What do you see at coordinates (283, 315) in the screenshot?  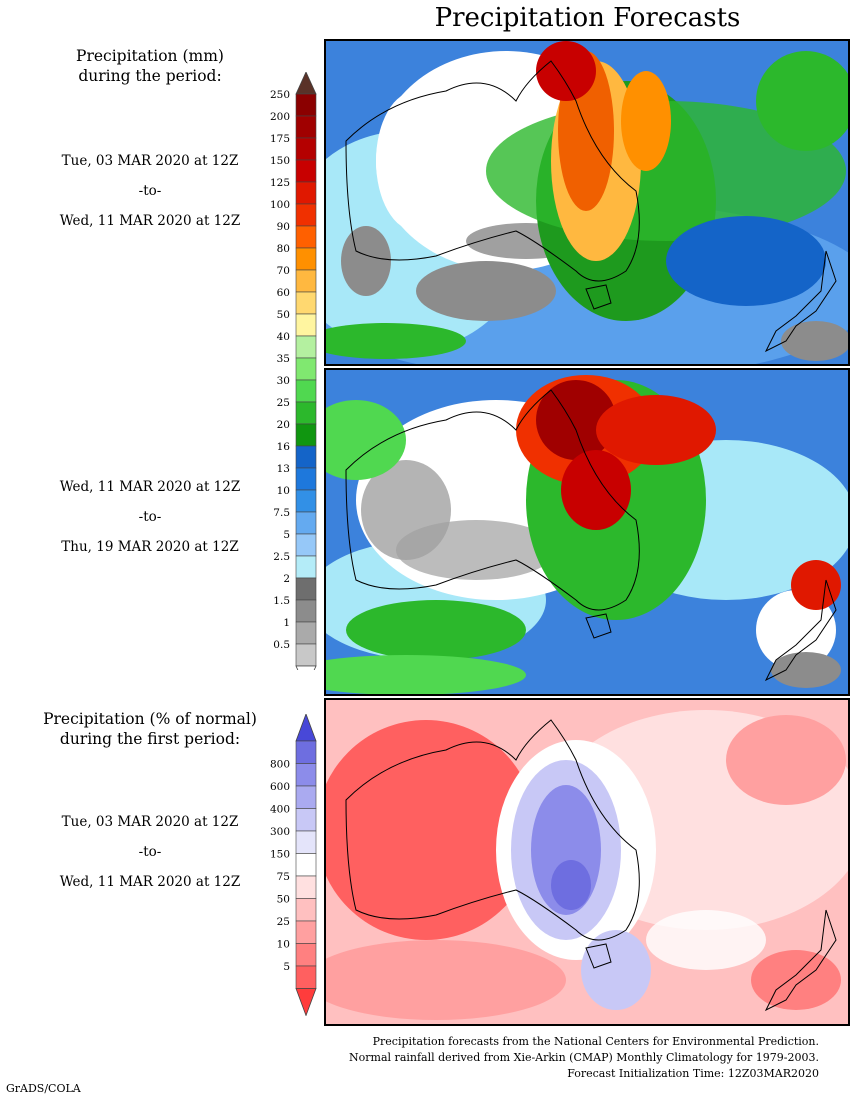 I see `precip-colorbar-label: 50` at bounding box center [283, 315].